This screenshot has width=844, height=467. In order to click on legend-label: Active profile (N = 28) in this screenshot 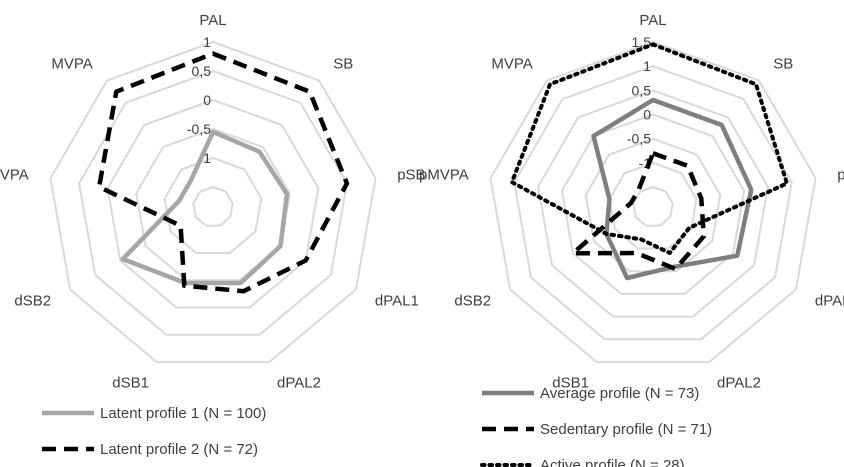, I will do `click(612, 462)`.